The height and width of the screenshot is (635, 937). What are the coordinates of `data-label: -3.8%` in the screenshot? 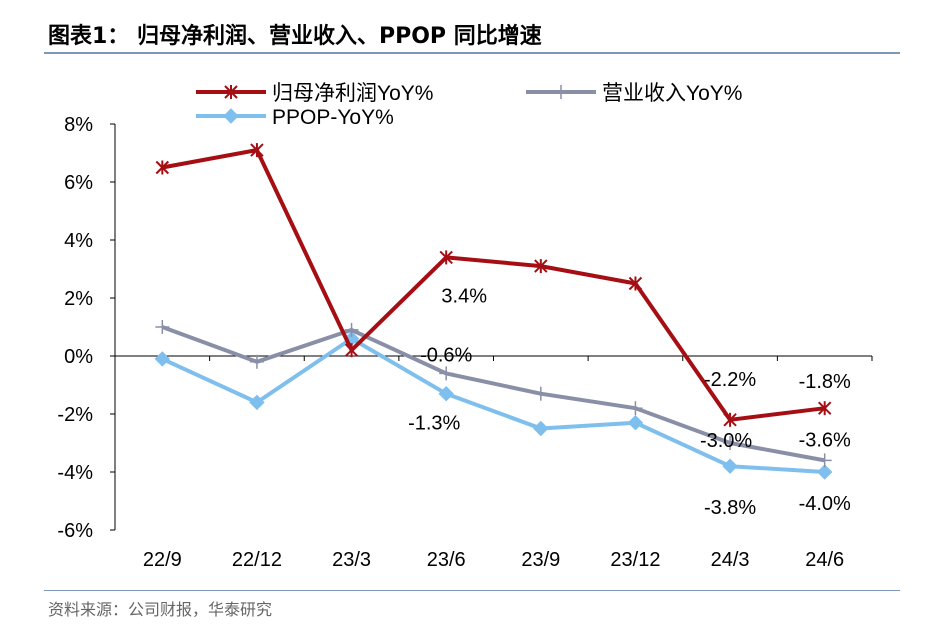 It's located at (730, 508).